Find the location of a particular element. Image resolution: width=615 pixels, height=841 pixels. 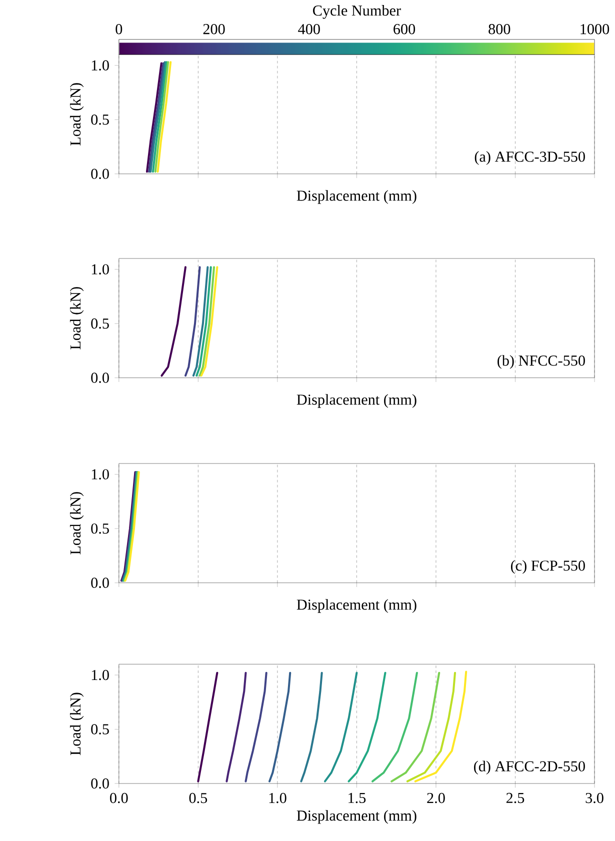

x-tick-label: 0.0 is located at coordinates (119, 798).